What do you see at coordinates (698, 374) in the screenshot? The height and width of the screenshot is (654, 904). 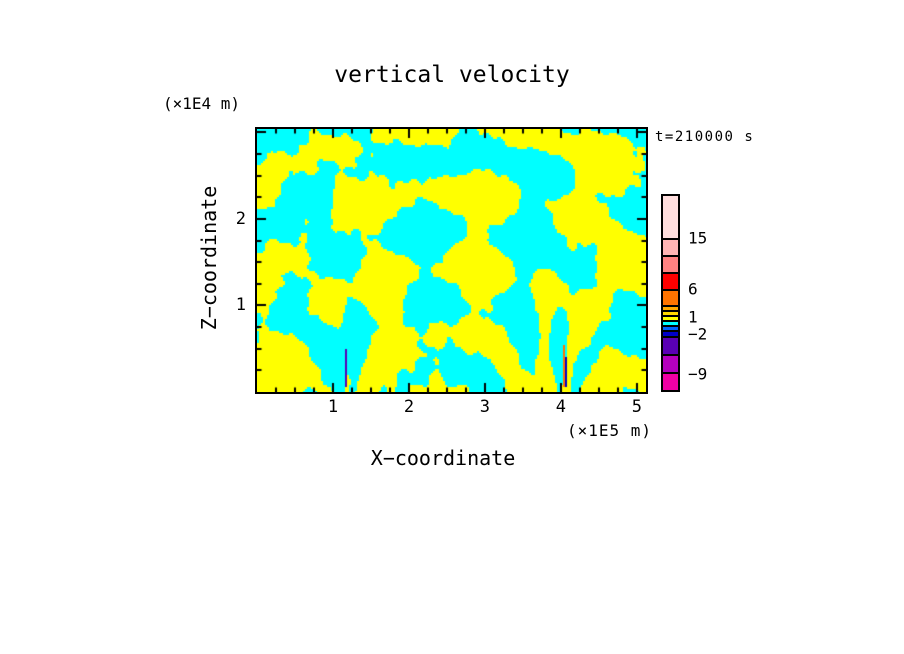 I see `colorbar-label: −9` at bounding box center [698, 374].